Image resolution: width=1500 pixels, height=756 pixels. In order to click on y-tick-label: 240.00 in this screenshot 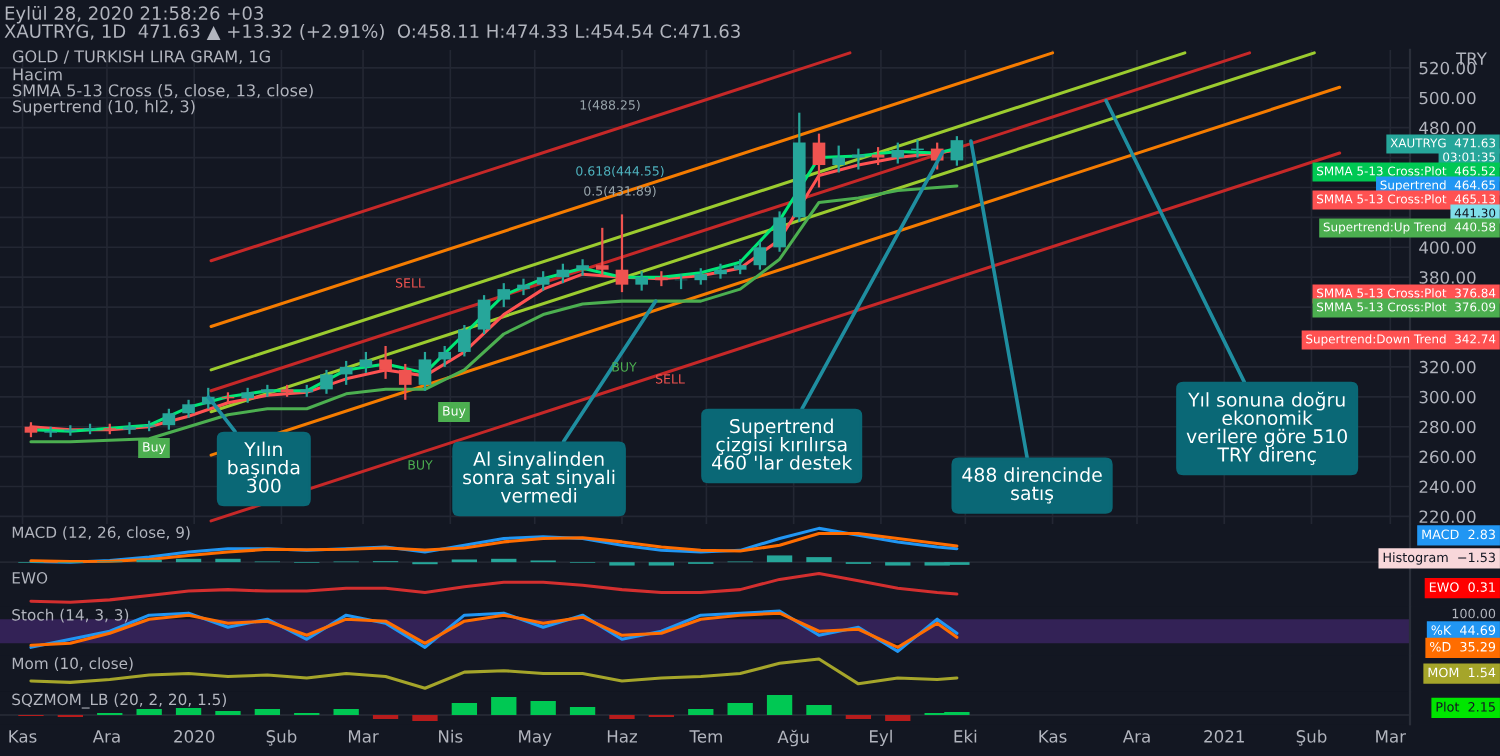, I will do `click(1447, 487)`.